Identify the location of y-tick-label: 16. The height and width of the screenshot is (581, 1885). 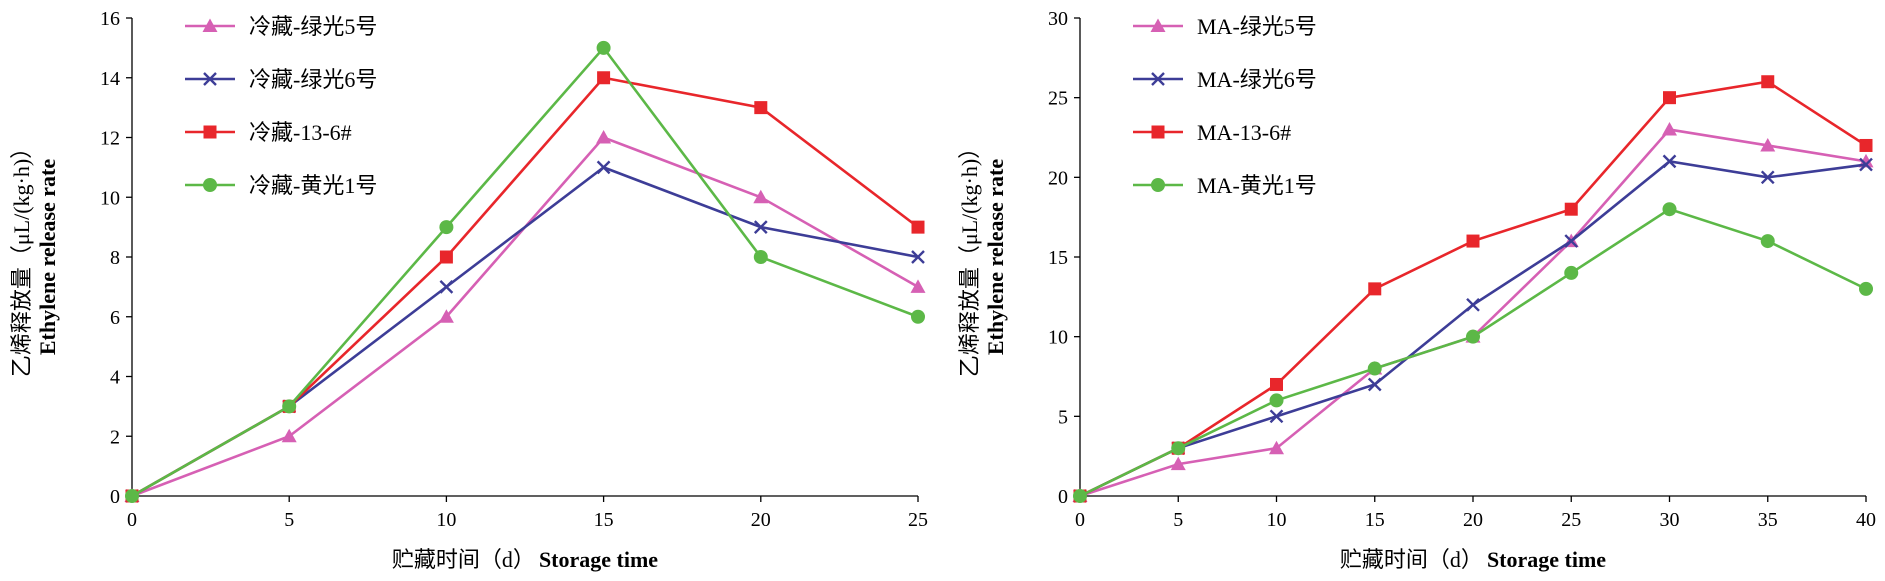
(110, 19).